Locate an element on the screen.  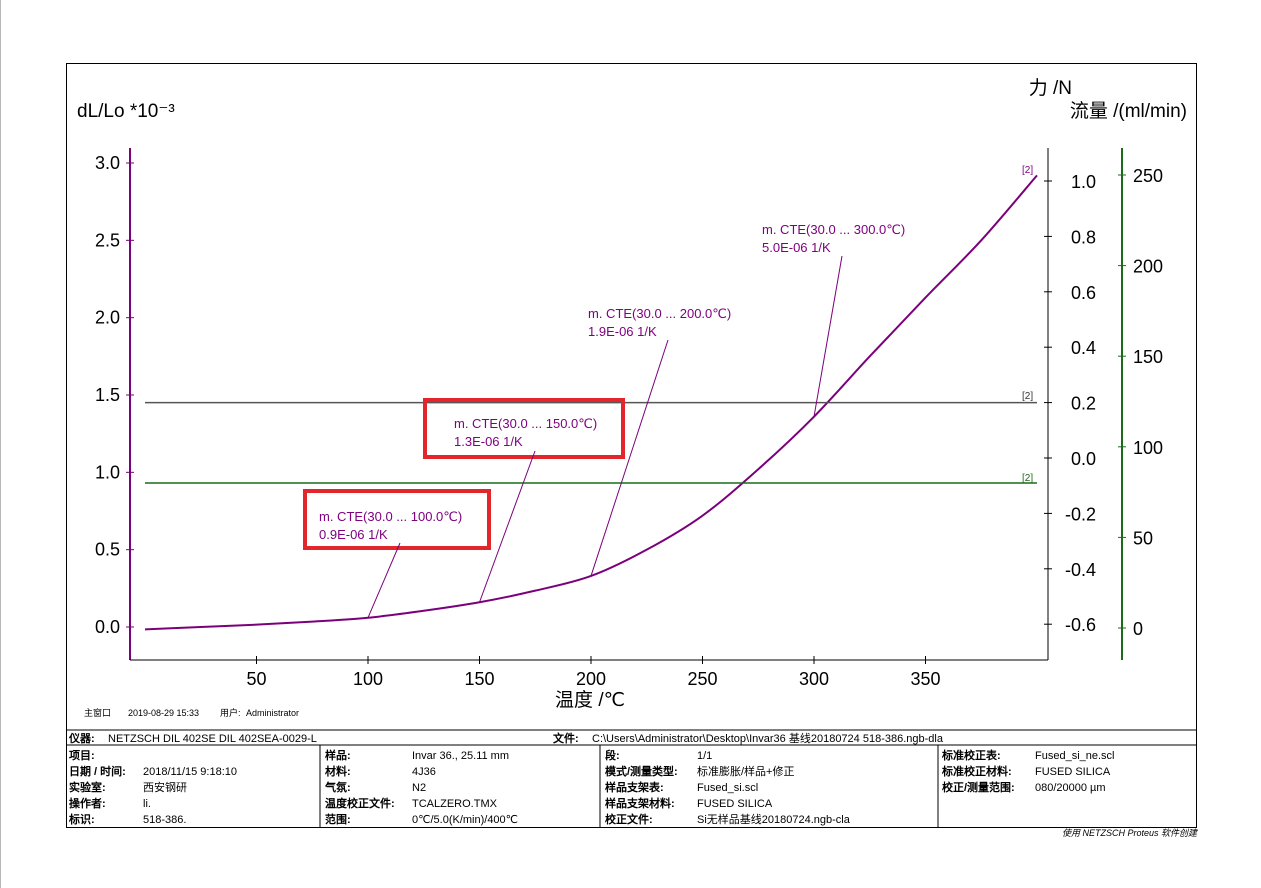
footer-field-value: 2018/11/15 9:18:10 is located at coordinates (190, 772).